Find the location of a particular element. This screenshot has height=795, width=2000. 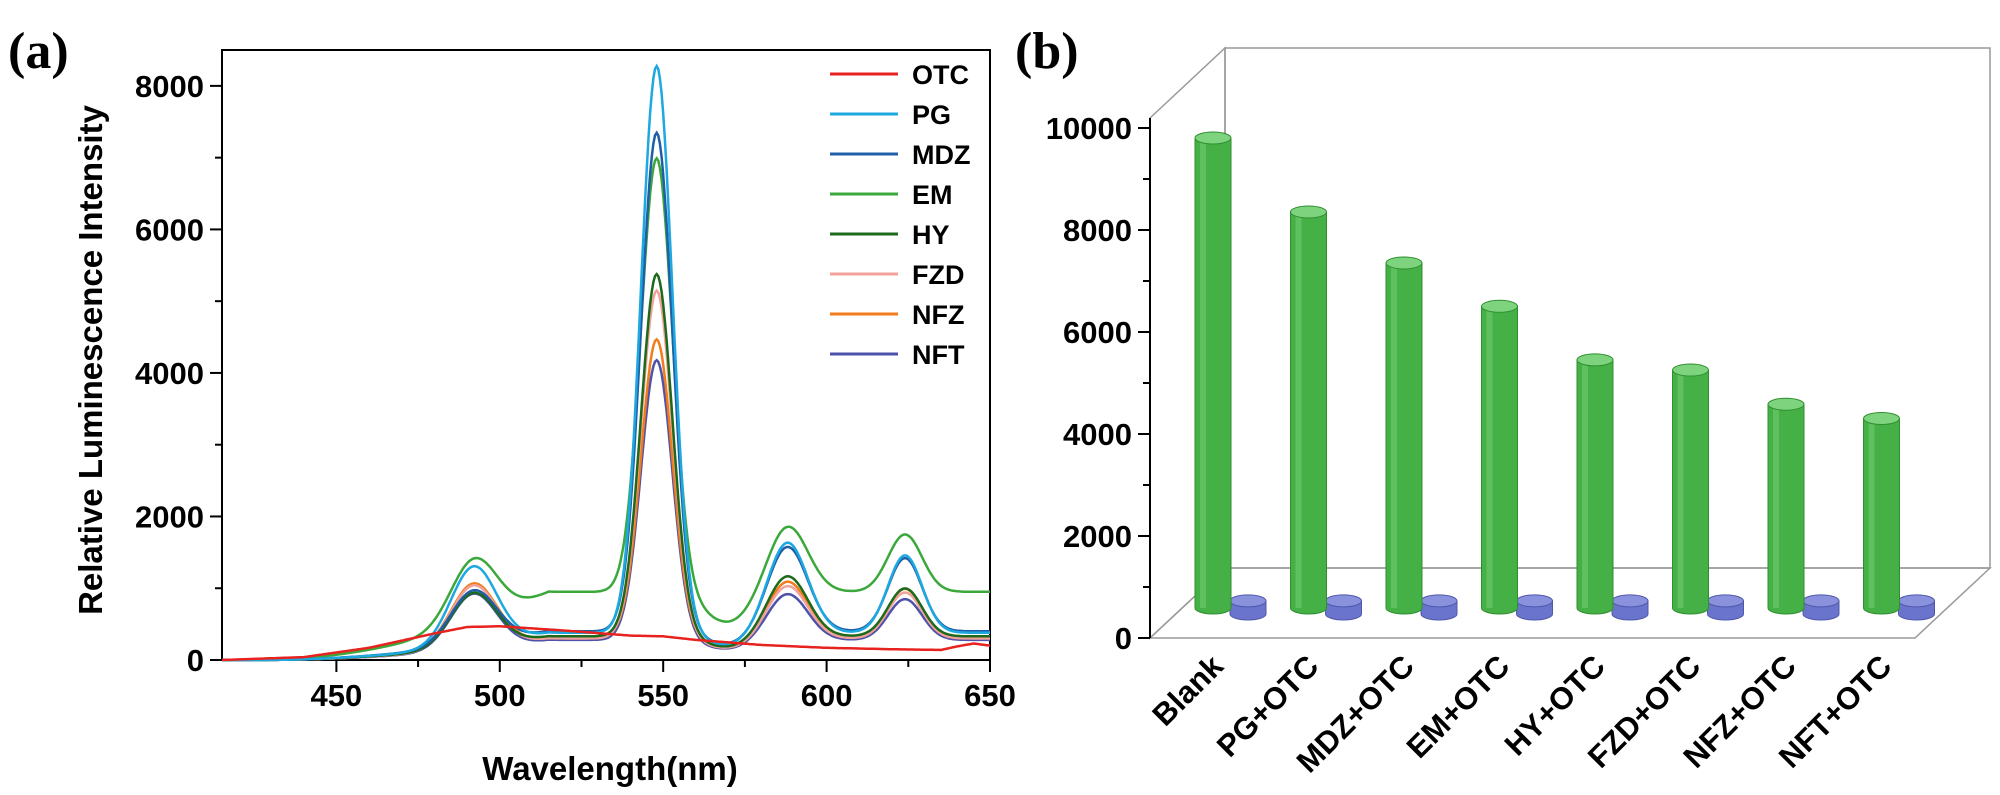

x-tick-label: 450 is located at coordinates (337, 695).